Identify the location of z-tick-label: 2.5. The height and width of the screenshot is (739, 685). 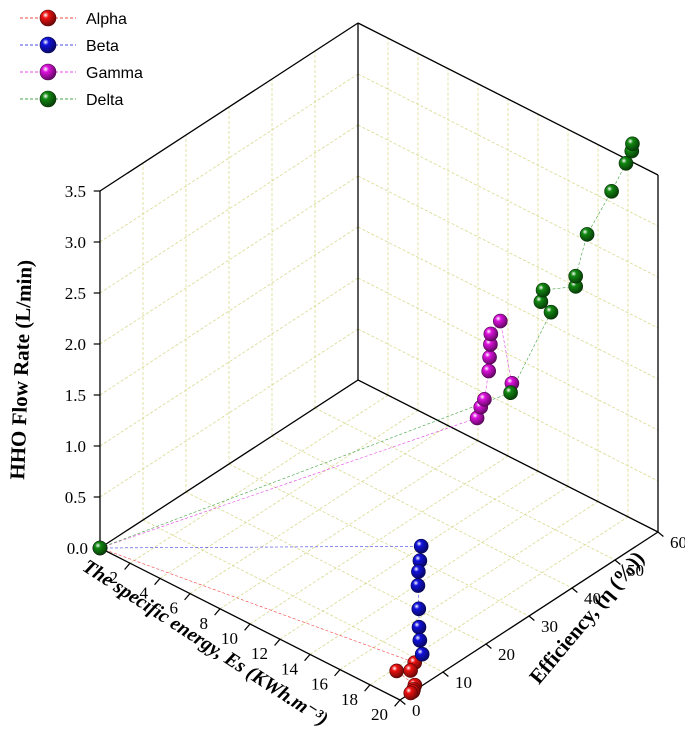
(75, 293).